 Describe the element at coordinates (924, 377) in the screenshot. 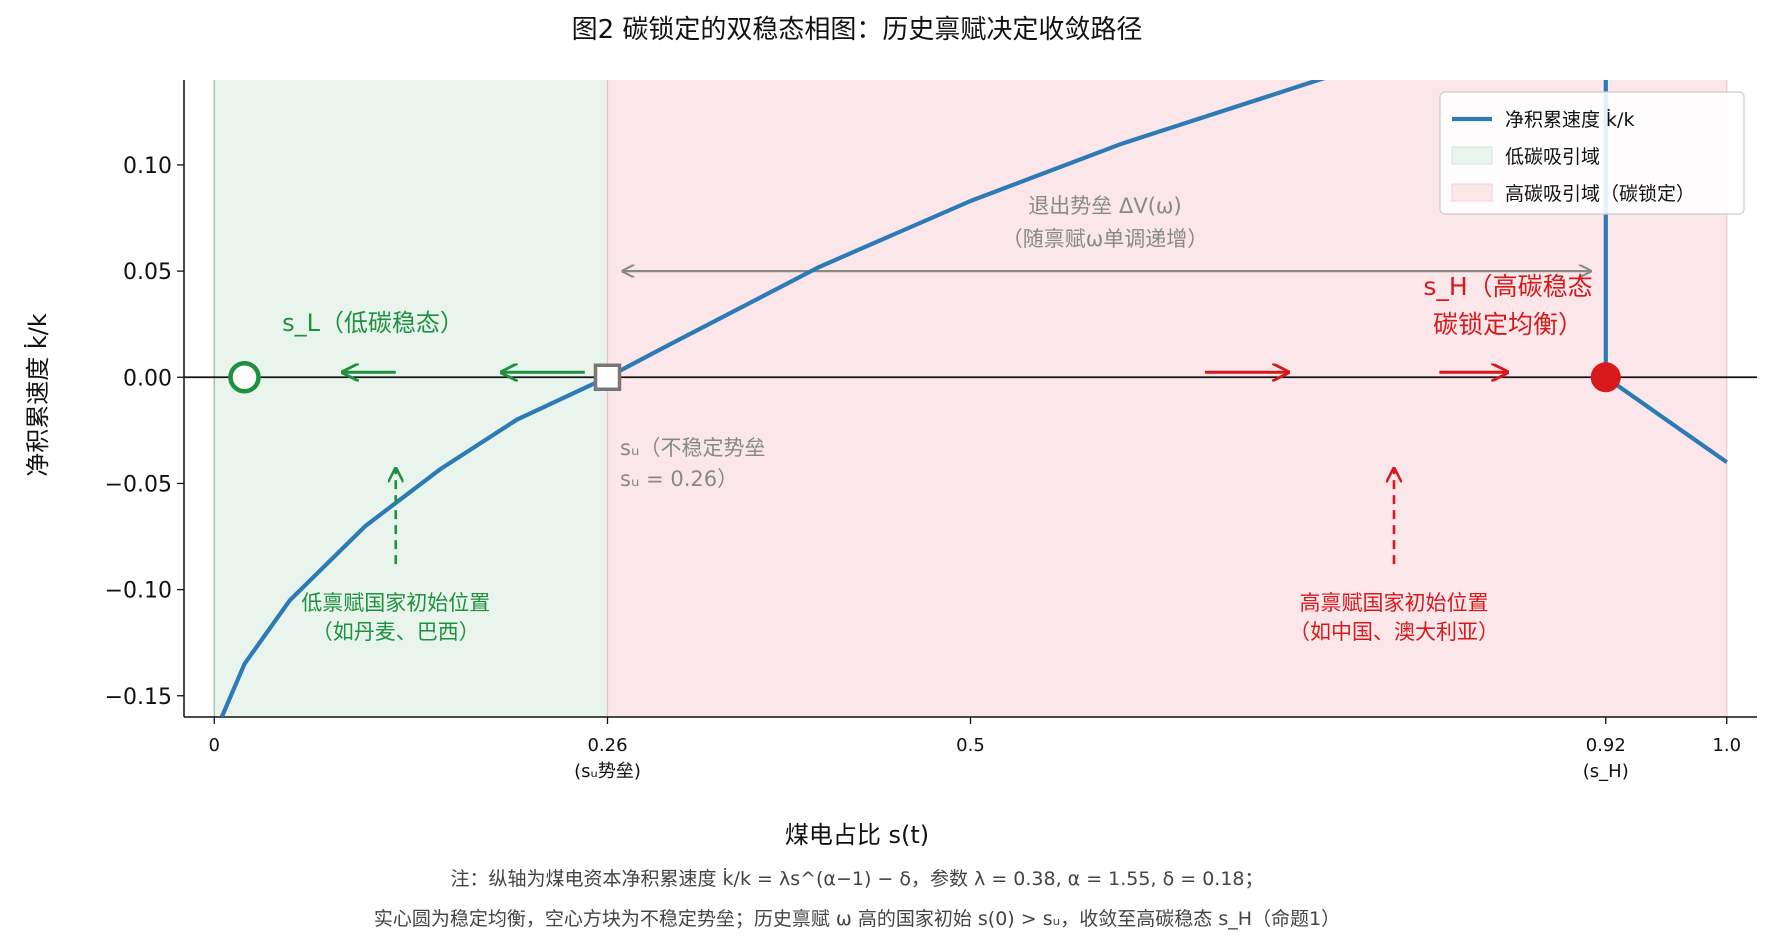

I see `flow-arrows-and-points` at that location.